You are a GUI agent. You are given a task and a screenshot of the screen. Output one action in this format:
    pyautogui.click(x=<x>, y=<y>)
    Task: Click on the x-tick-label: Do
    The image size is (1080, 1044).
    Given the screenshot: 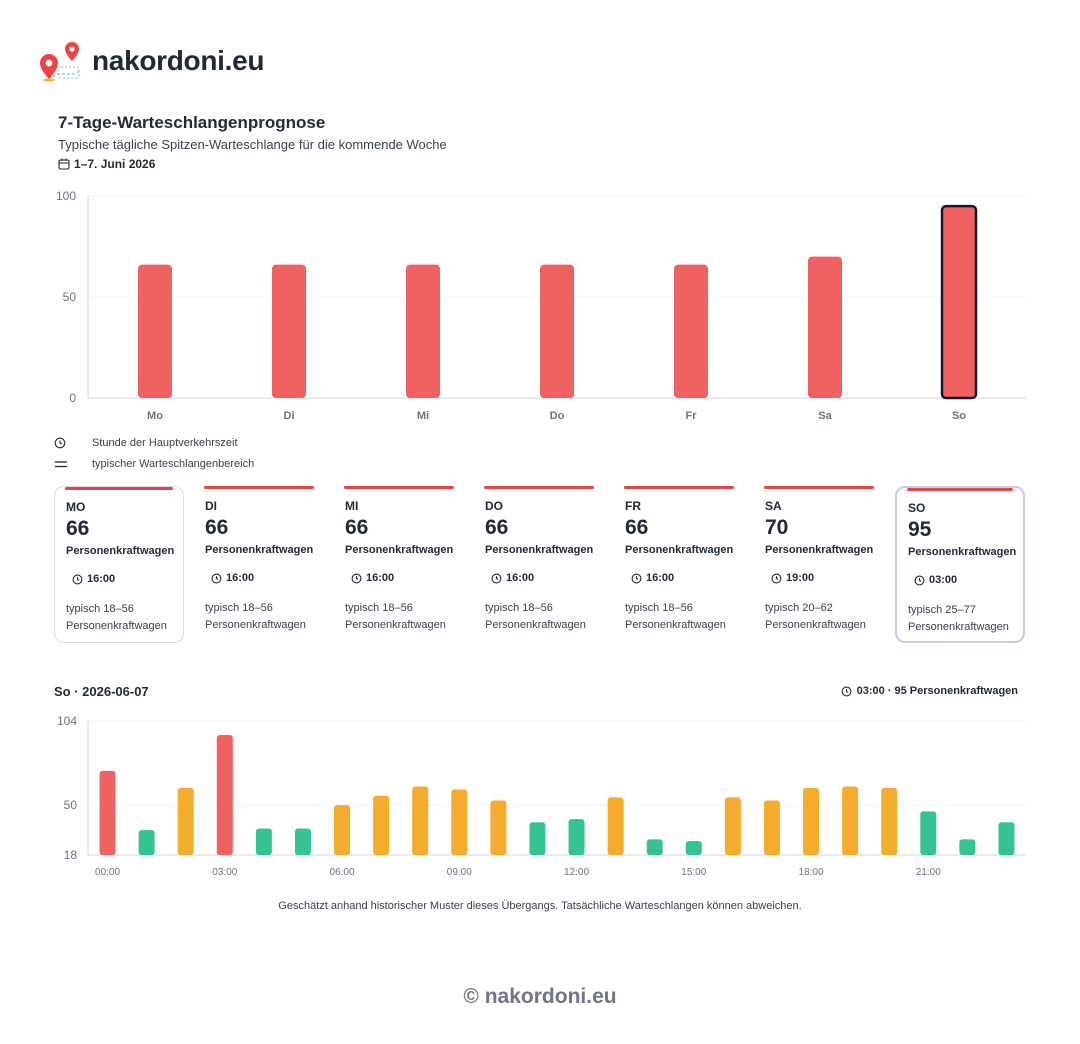 What is the action you would take?
    pyautogui.click(x=557, y=416)
    